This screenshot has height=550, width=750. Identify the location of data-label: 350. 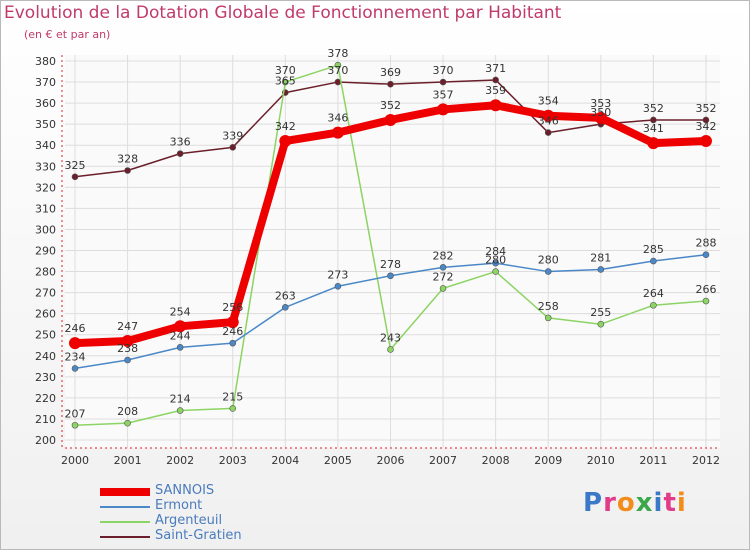
(600, 112).